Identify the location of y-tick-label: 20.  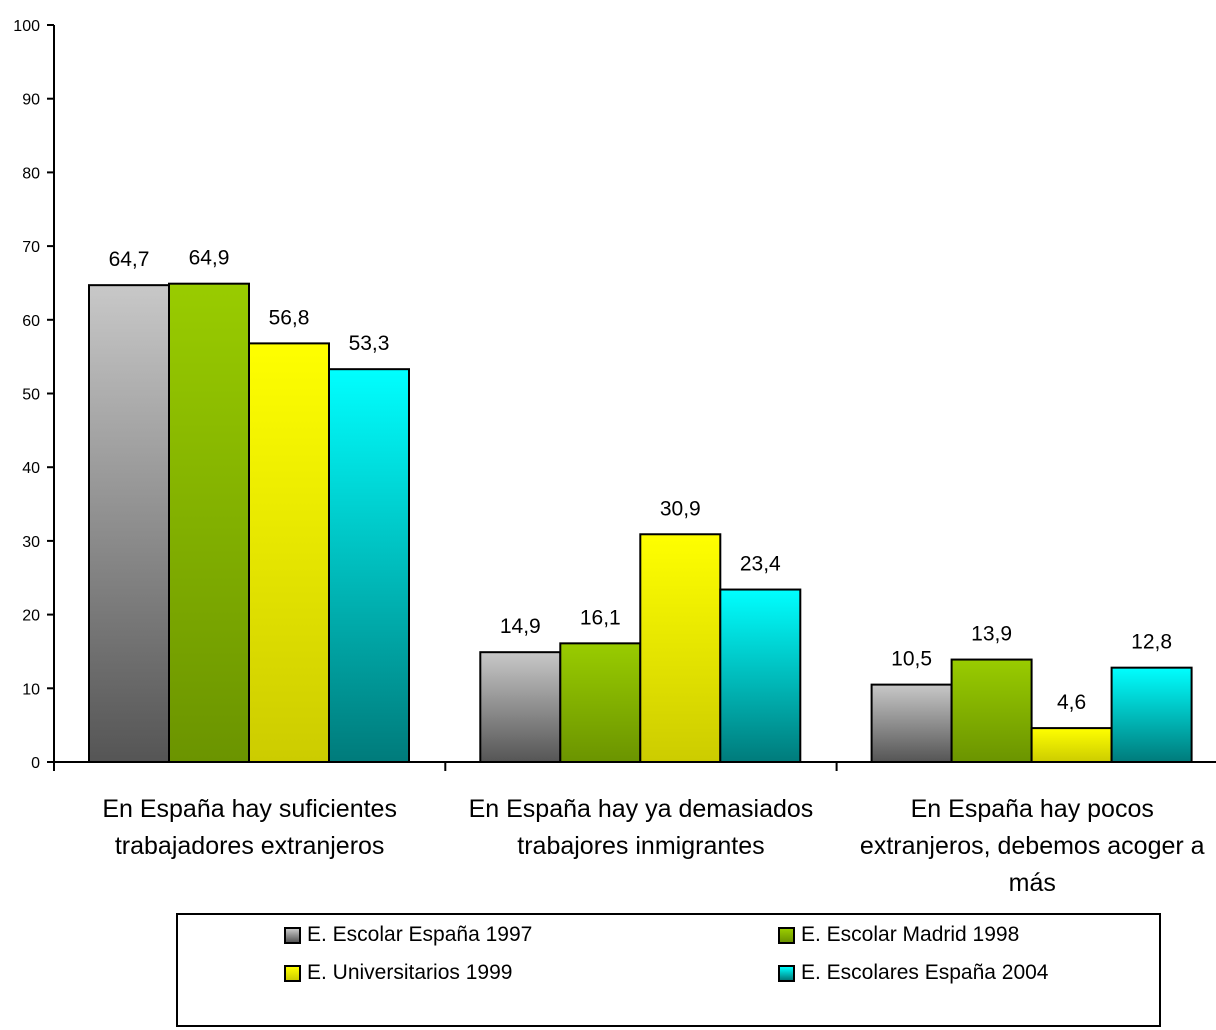
(31, 616).